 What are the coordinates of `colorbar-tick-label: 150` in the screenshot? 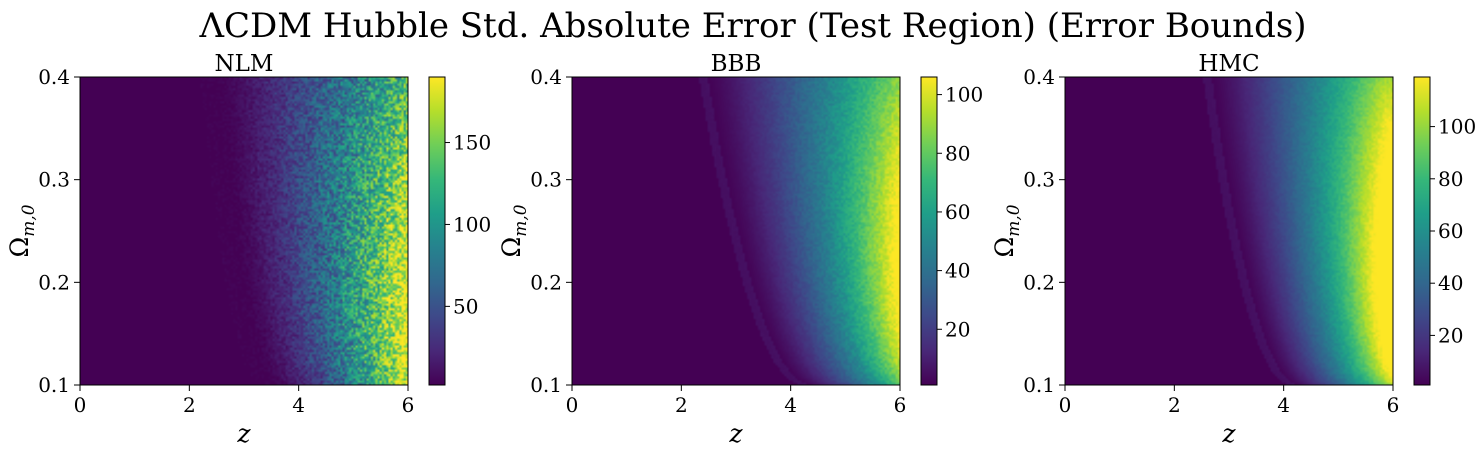 It's located at (472, 143).